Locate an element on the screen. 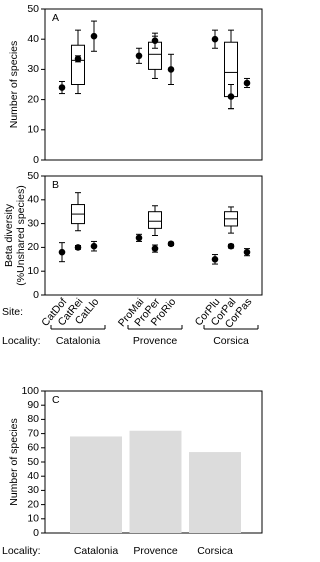 The height and width of the screenshot is (562, 320). frame is located at coordinates (153, 235).